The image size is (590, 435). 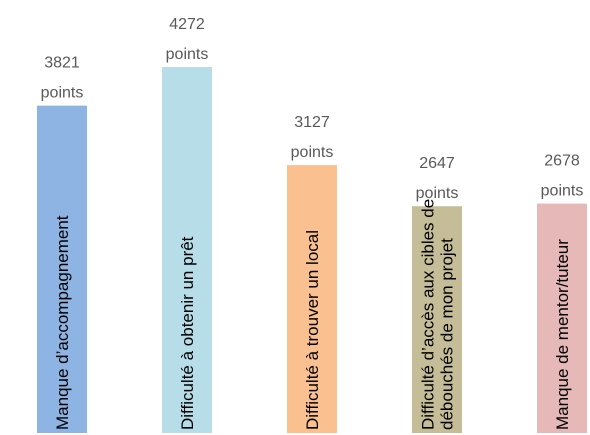 What do you see at coordinates (62, 322) in the screenshot?
I see `category-label-1: Manque d’accompagnement` at bounding box center [62, 322].